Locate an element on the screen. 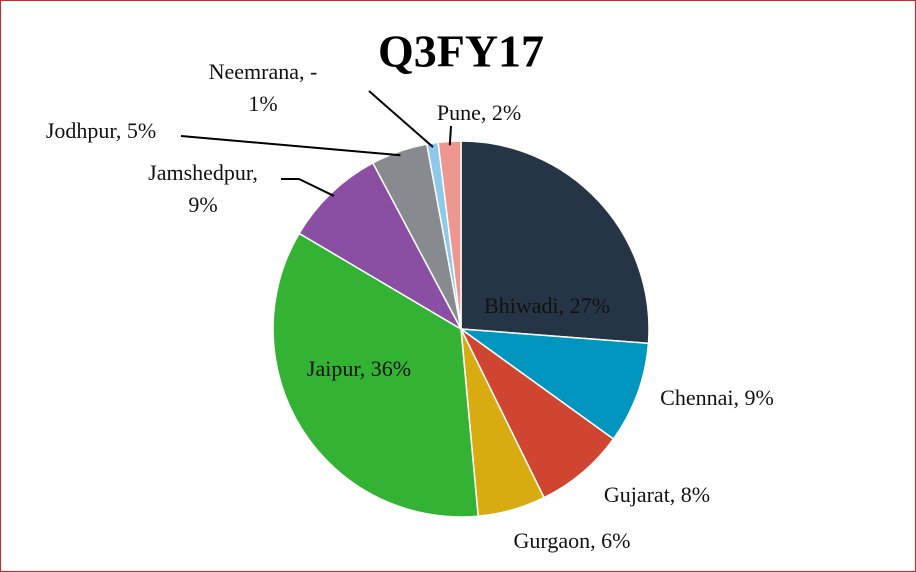 The image size is (916, 572). data-label: Chennai, 9% is located at coordinates (717, 397).